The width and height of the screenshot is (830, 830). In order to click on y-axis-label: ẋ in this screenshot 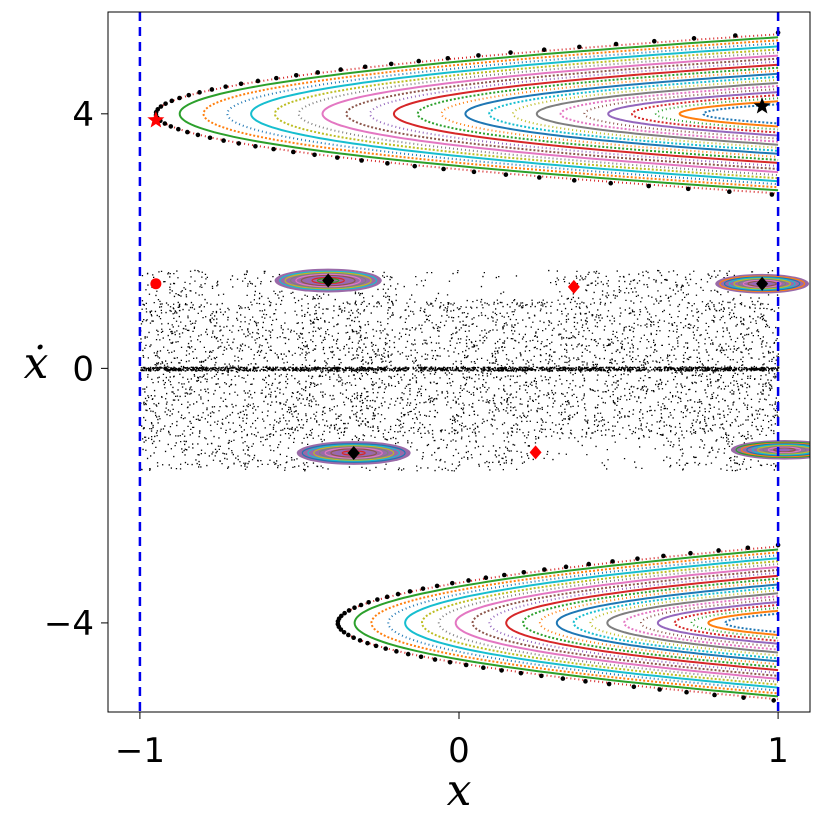, I will do `click(36, 363)`.